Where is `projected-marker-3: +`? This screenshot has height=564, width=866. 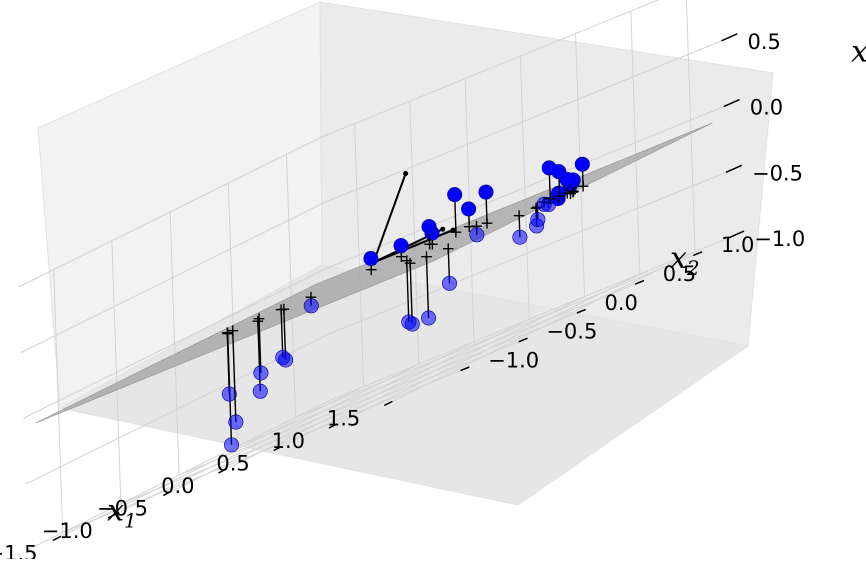 projected-marker-3: + is located at coordinates (259, 319).